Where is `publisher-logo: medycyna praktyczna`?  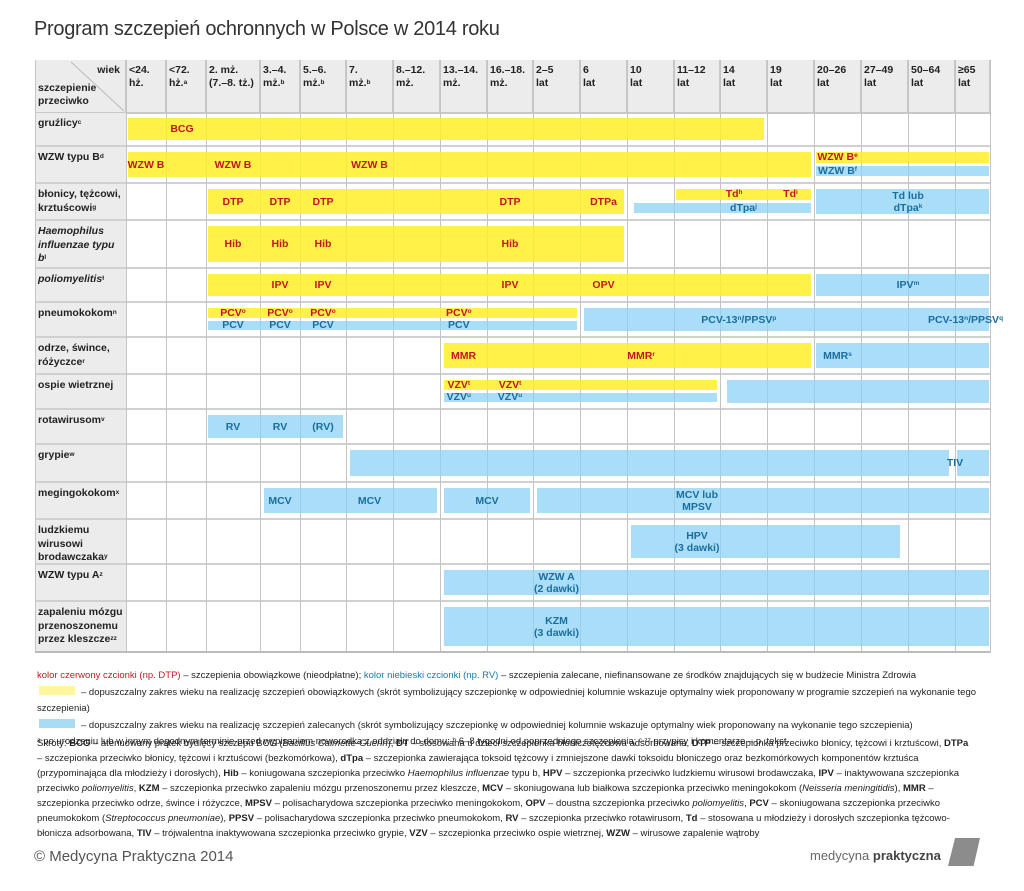
publisher-logo: medycyna praktyczna is located at coordinates (875, 855).